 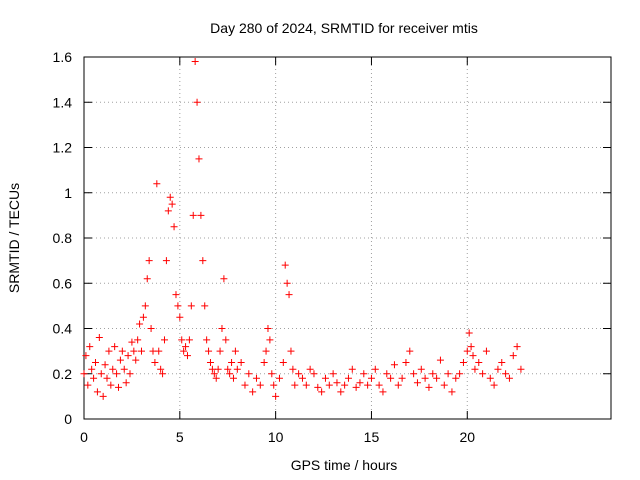 What do you see at coordinates (467, 437) in the screenshot?
I see `x-tick-label: 20` at bounding box center [467, 437].